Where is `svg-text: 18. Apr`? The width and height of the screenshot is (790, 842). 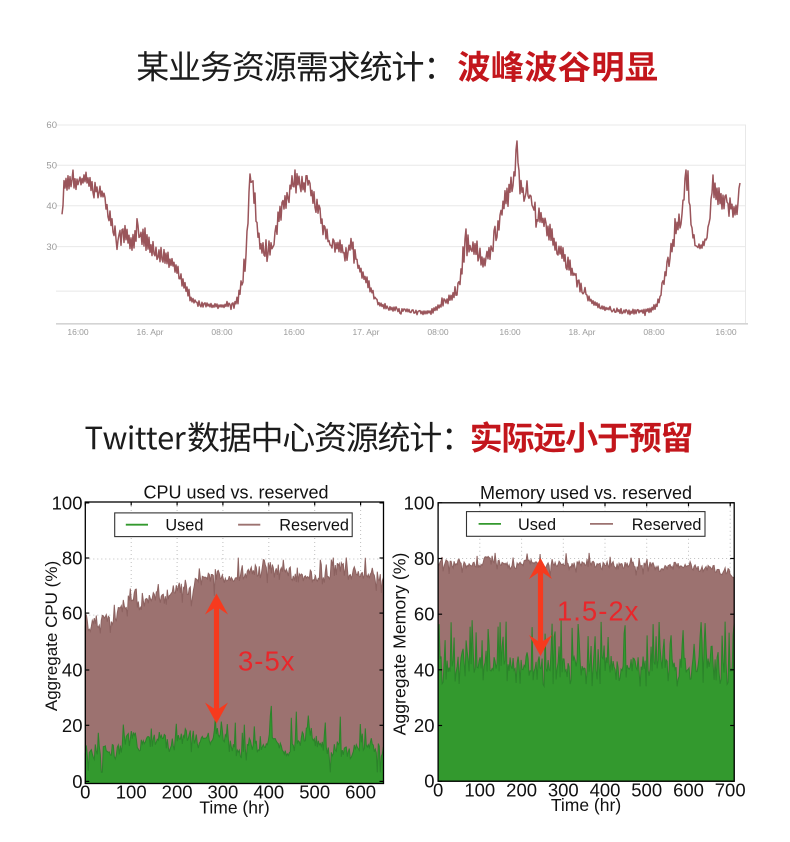
svg-text: 18. Apr is located at coordinates (582, 332).